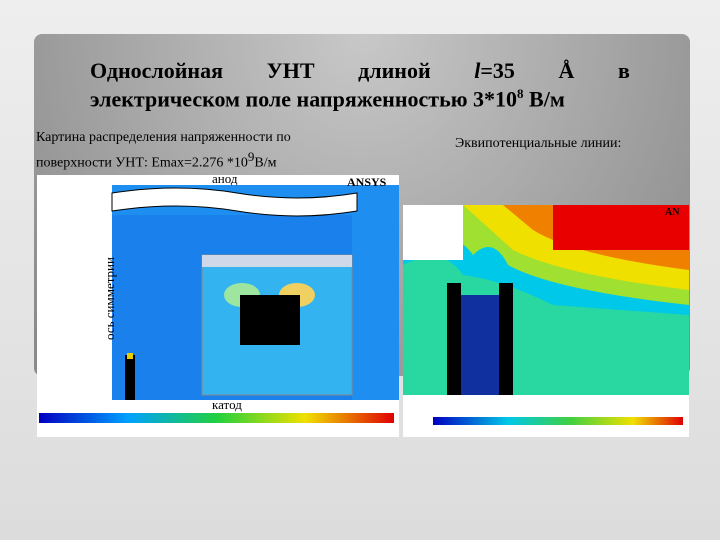 The width and height of the screenshot is (720, 540). Describe the element at coordinates (394, 70) in the screenshot. I see `title-word: длиной` at that location.